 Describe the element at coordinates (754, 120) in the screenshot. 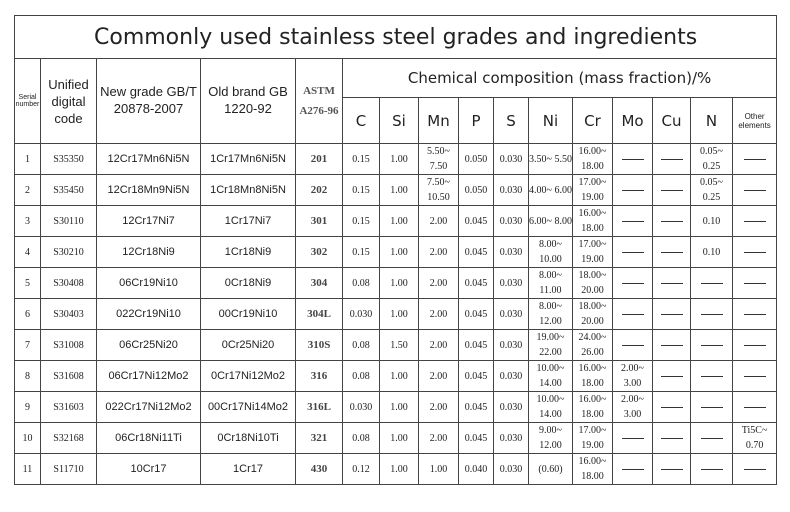

I see `header-element: Other elements` at that location.